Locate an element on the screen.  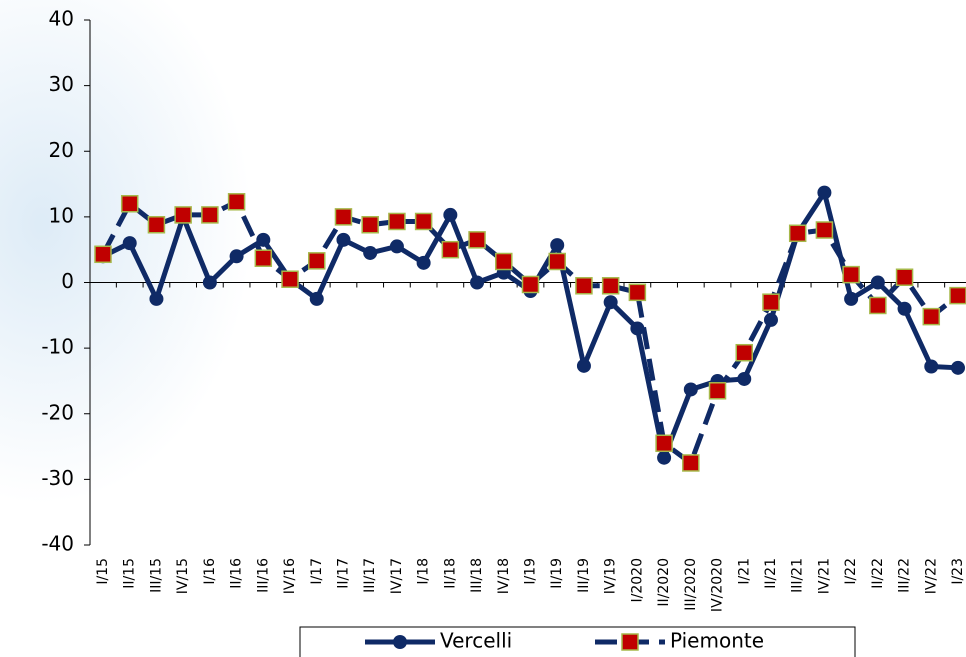
x-tick-label: III/17 is located at coordinates (370, 575).